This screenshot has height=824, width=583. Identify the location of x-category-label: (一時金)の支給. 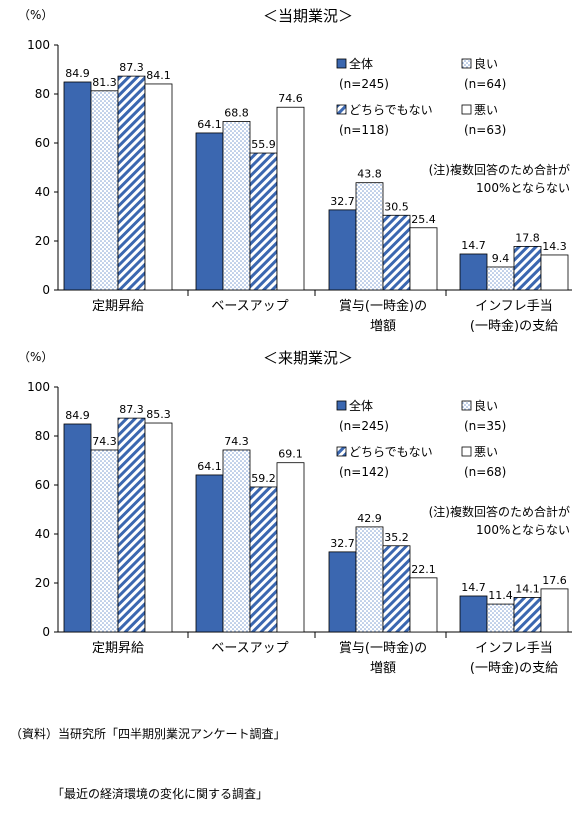
(514, 326).